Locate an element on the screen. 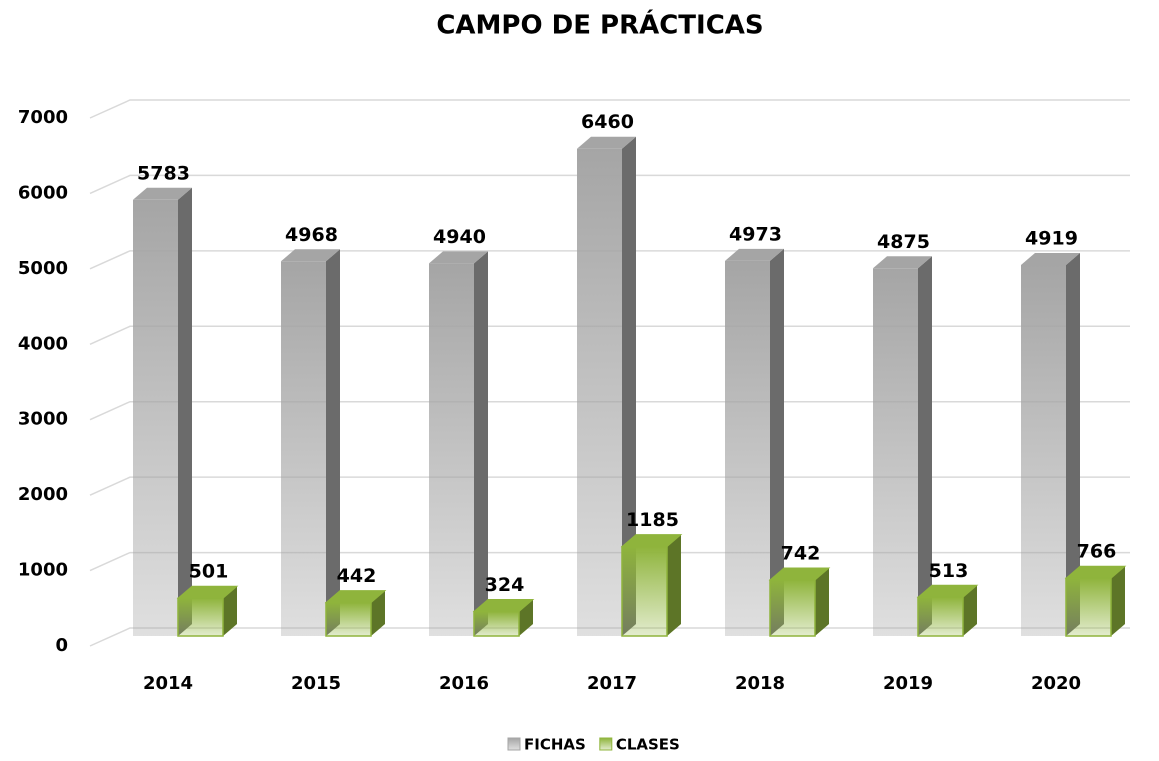  data-label: 5783 is located at coordinates (163, 173).